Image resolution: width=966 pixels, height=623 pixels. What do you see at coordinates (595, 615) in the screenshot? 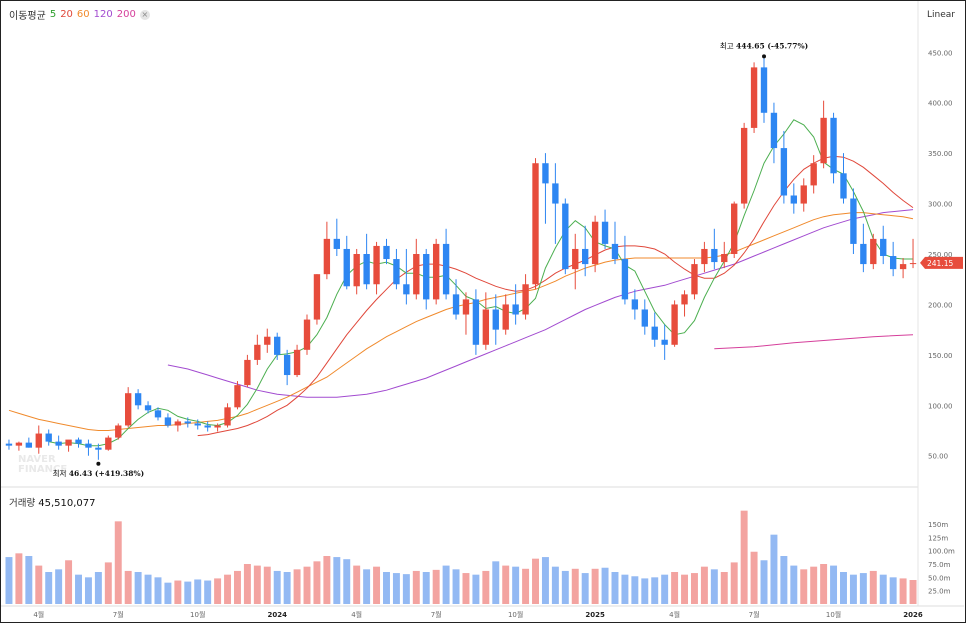
I see `x-tick-label: 2025` at bounding box center [595, 615].